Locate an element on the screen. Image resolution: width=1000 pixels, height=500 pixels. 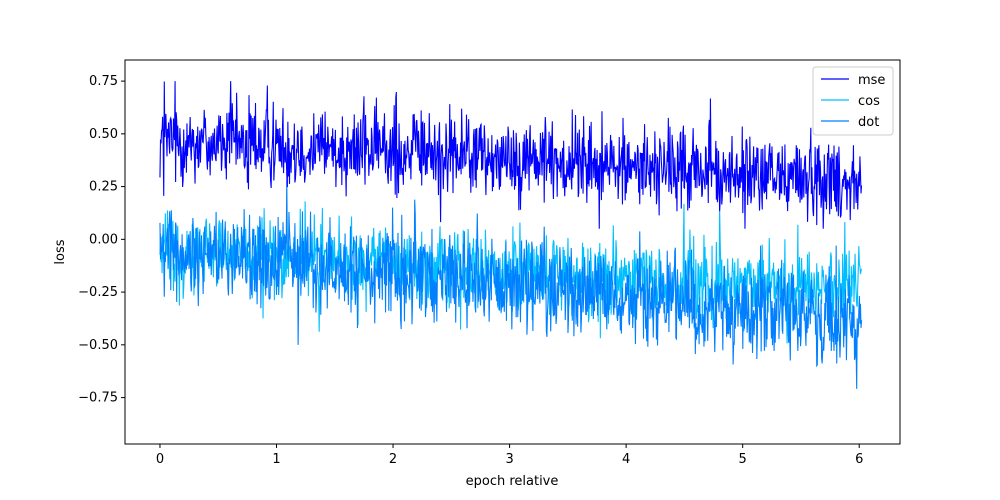
x-tick-label: 2 is located at coordinates (393, 459).